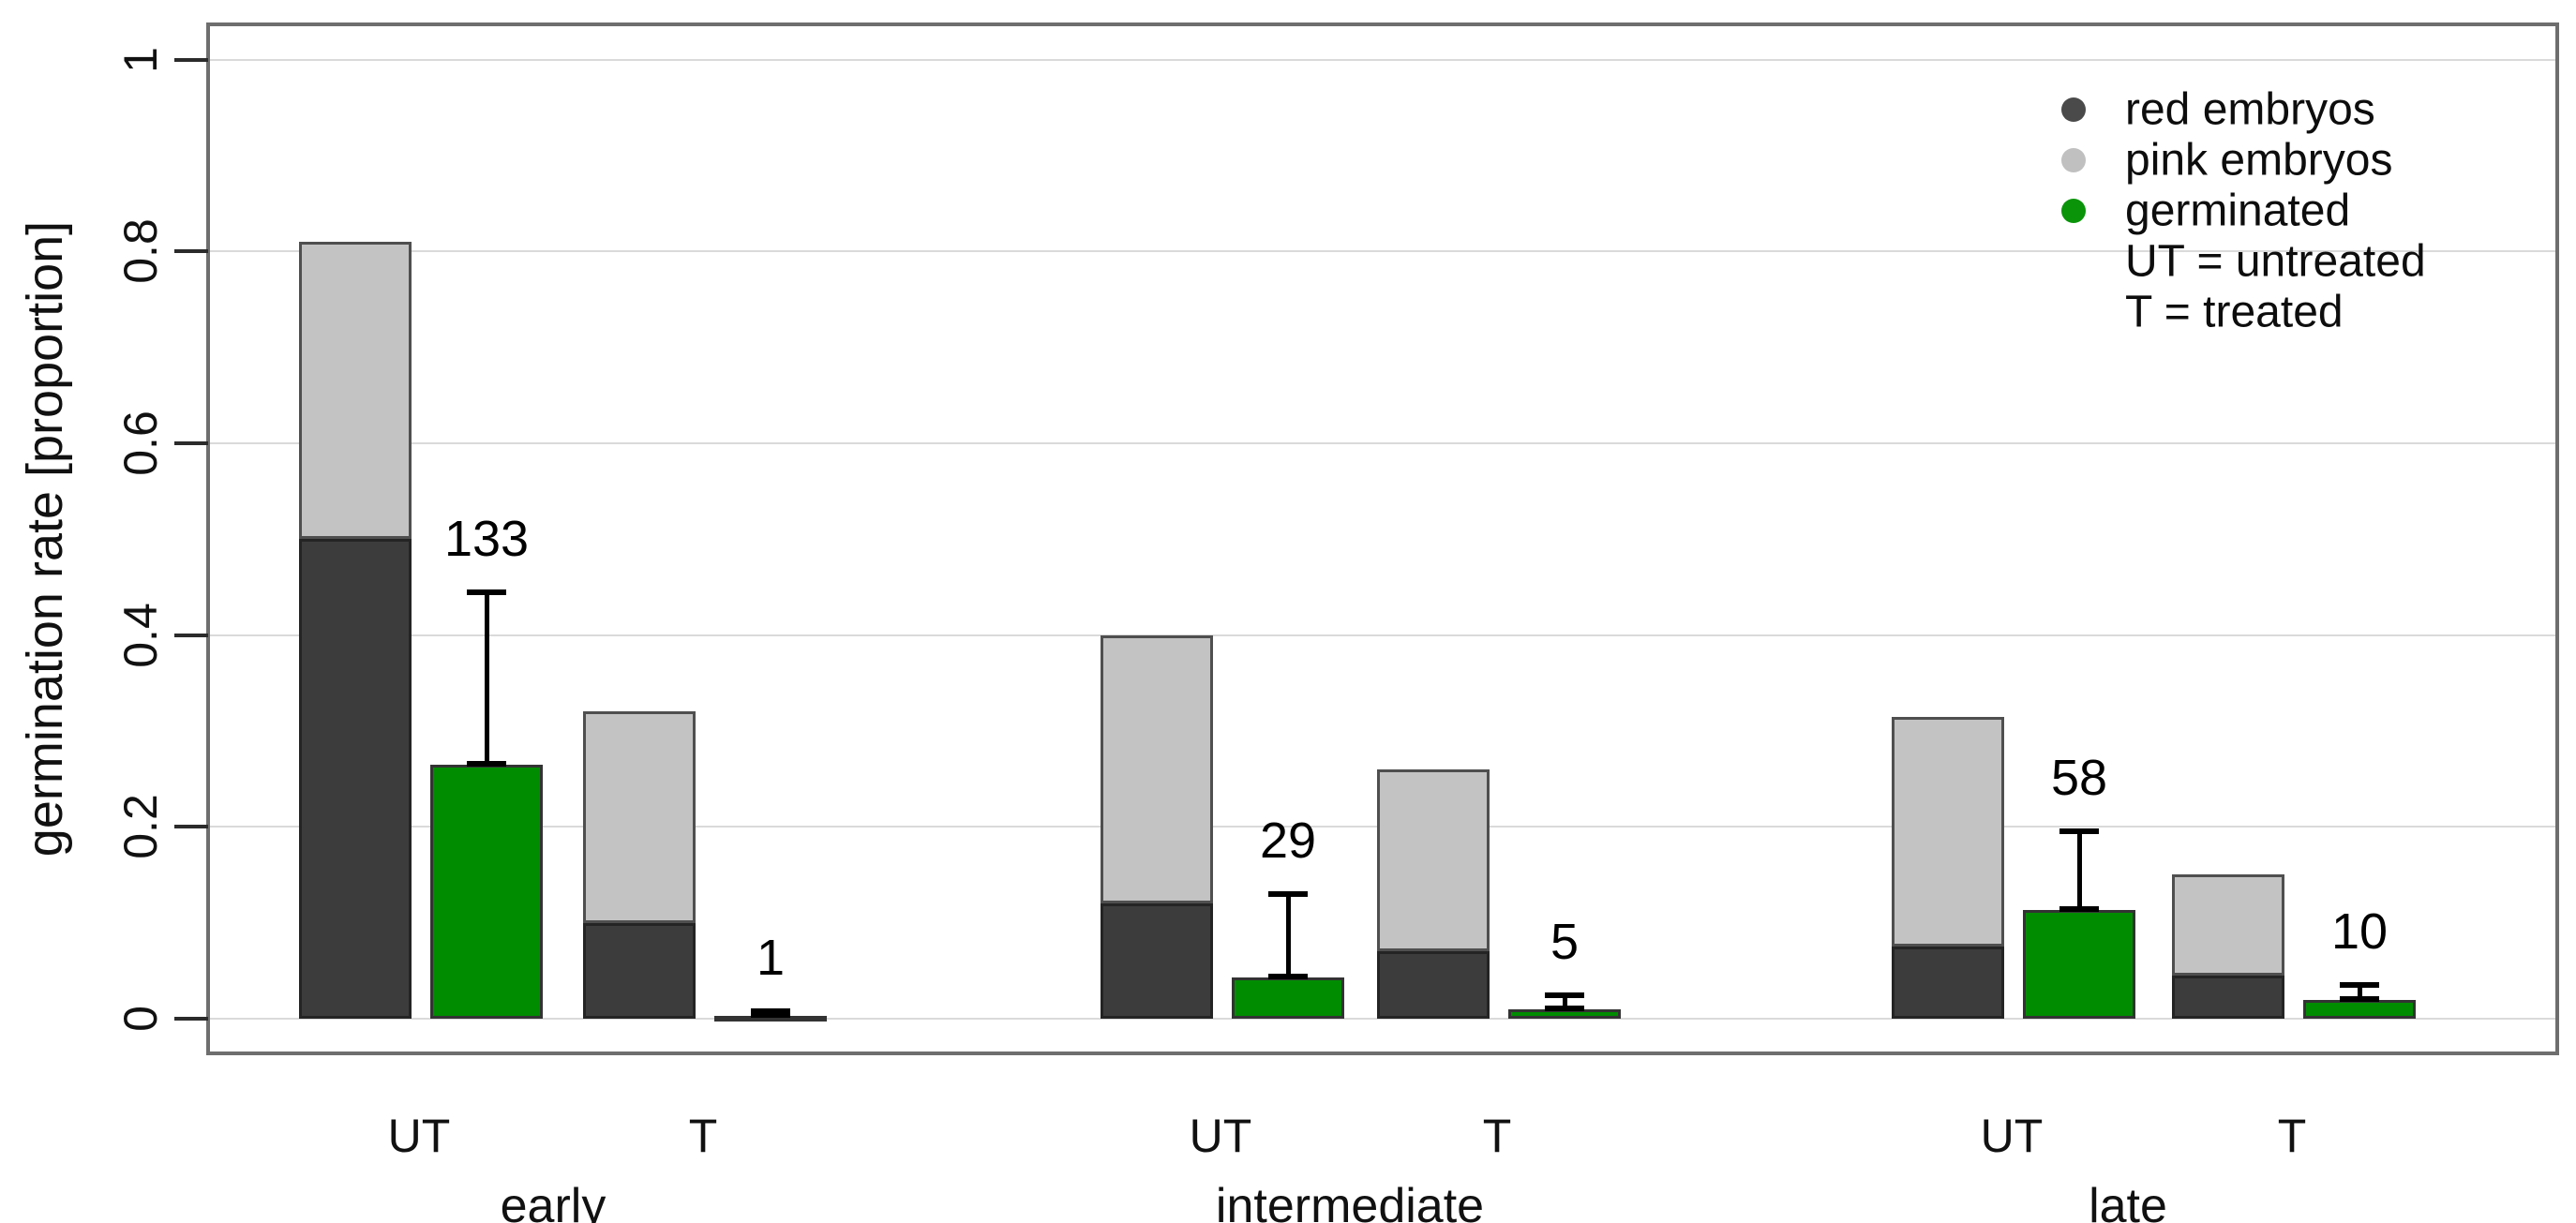 This screenshot has width=2576, height=1223. What do you see at coordinates (1383, 251) in the screenshot?
I see `gridline-0.8` at bounding box center [1383, 251].